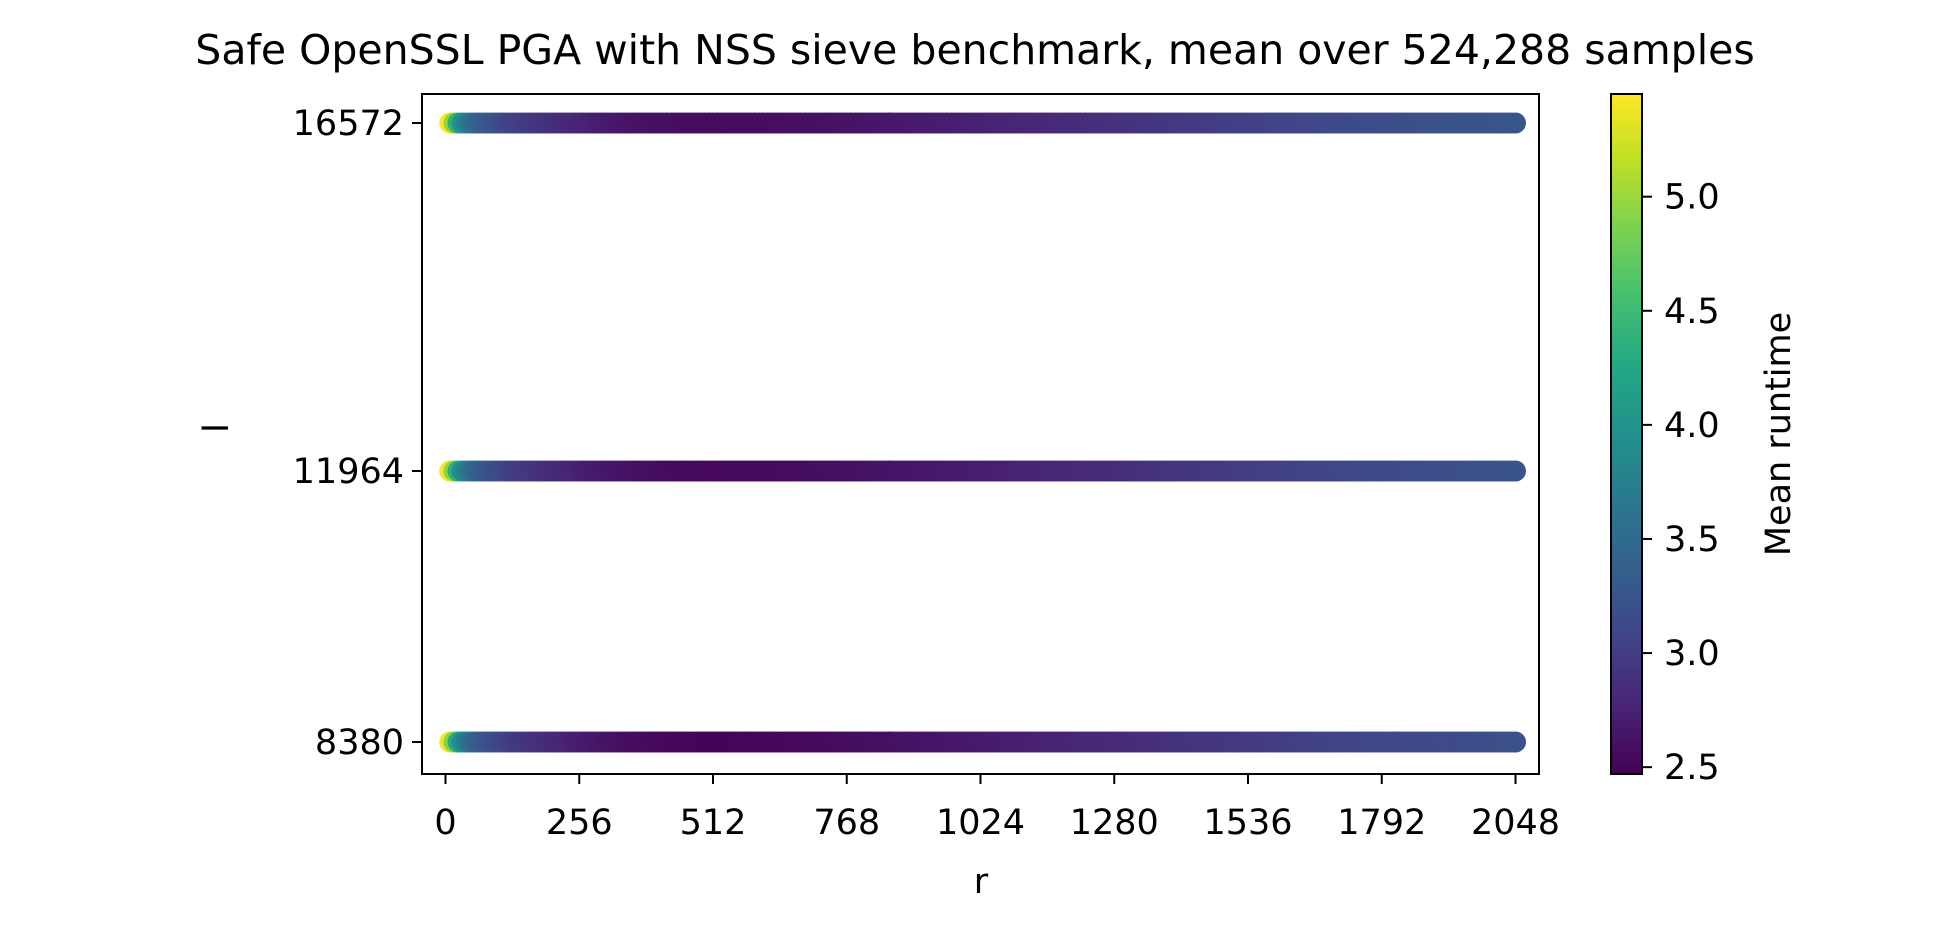 This screenshot has width=1960, height=932. I want to click on y-axis-label: l, so click(217, 428).